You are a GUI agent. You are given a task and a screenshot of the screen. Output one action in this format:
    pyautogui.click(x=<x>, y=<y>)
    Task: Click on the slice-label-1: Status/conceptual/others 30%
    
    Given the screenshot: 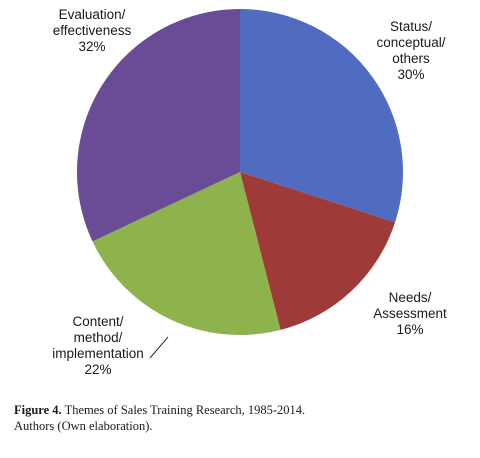 What is the action you would take?
    pyautogui.click(x=410, y=50)
    